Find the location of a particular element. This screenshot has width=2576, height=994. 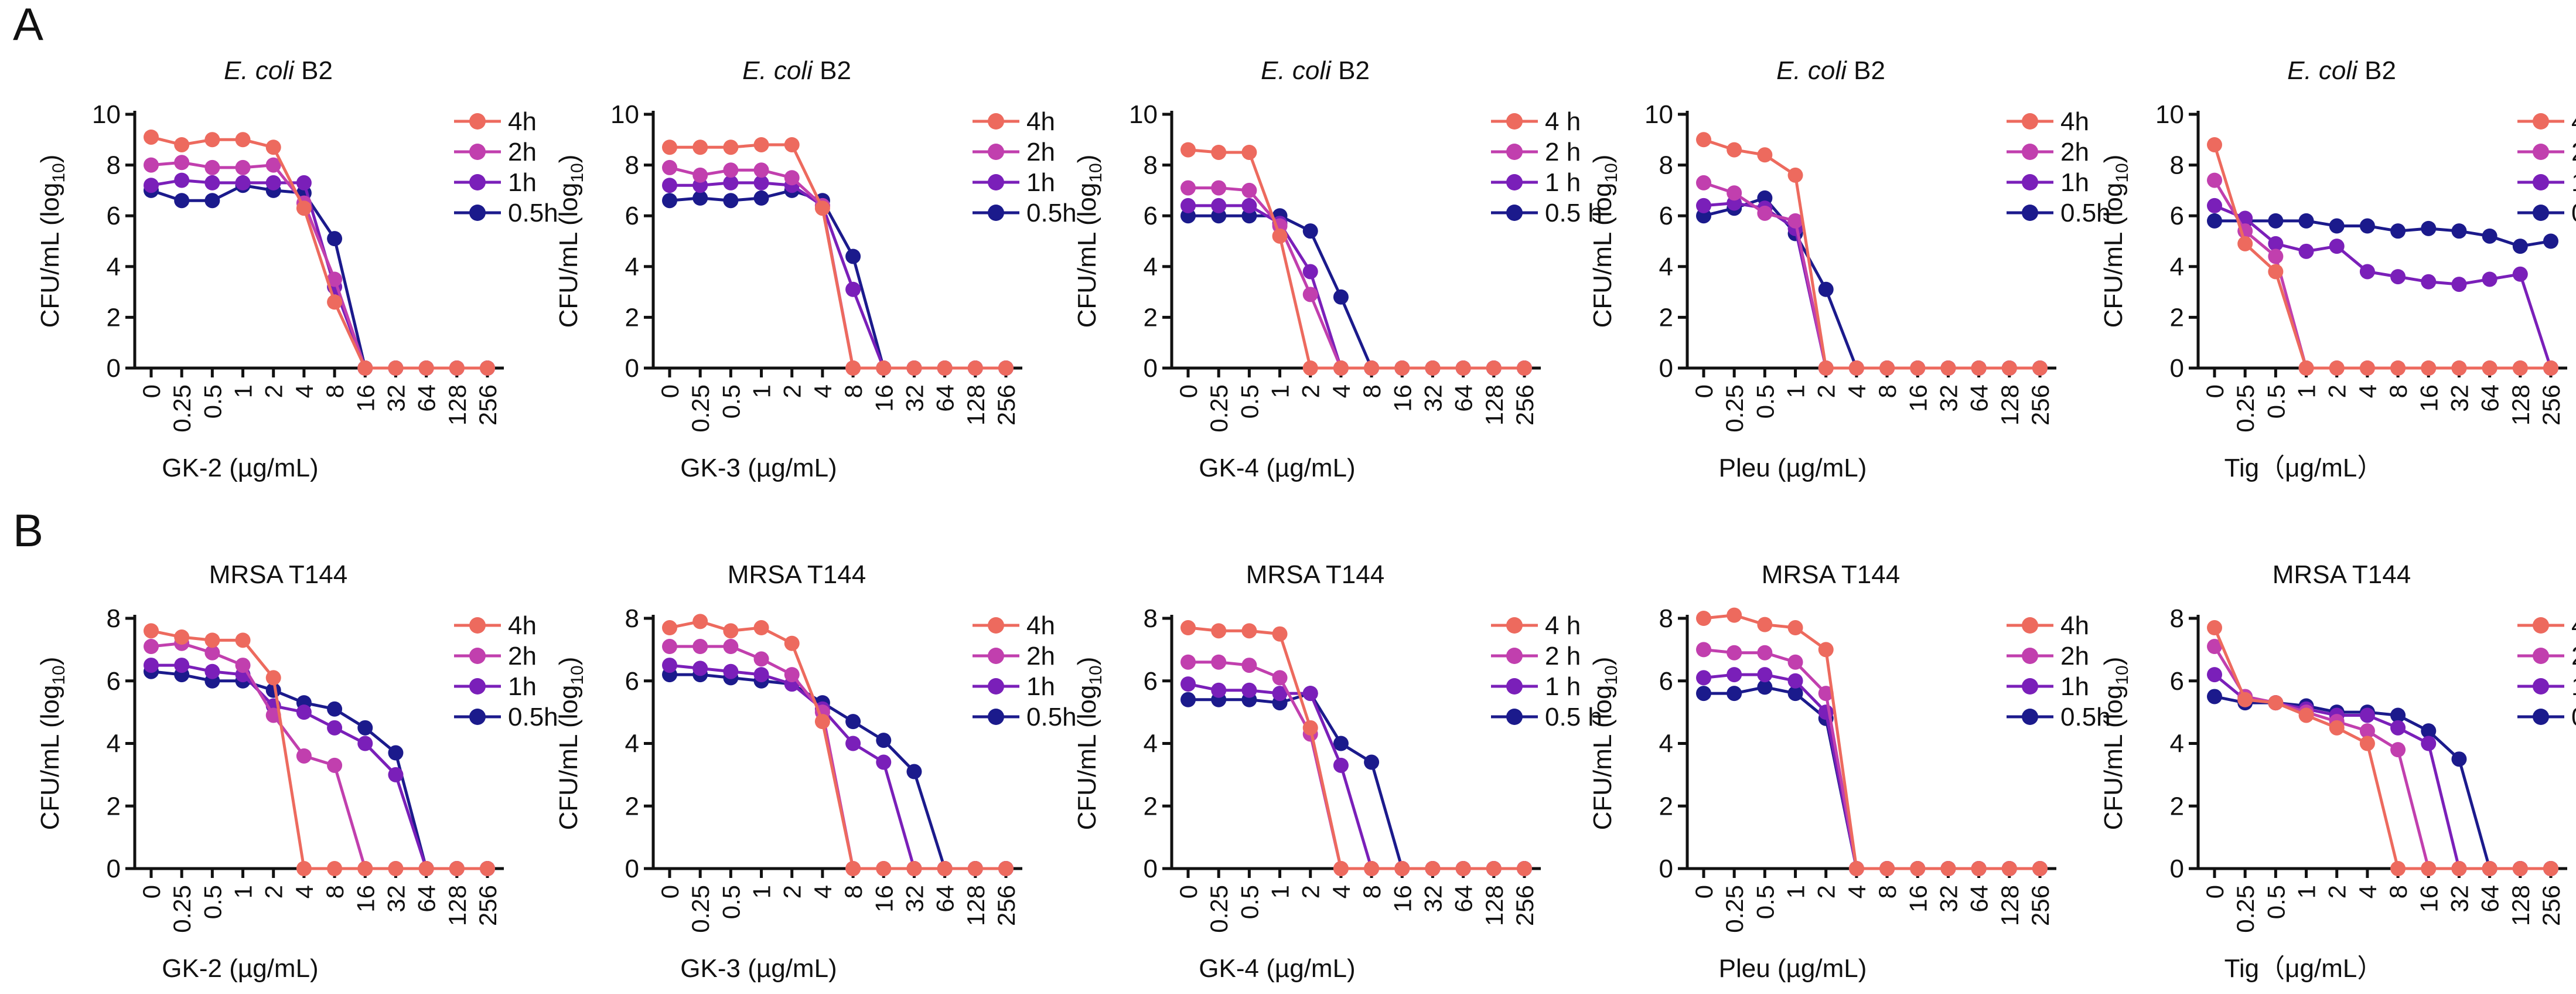

chart-title: E. coli B2 is located at coordinates (278, 71).